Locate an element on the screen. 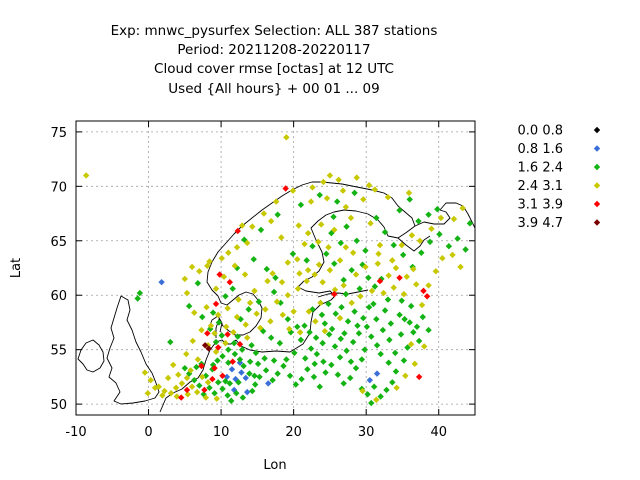 This screenshot has width=640, height=480. y-tick-label: 60 is located at coordinates (58, 296).